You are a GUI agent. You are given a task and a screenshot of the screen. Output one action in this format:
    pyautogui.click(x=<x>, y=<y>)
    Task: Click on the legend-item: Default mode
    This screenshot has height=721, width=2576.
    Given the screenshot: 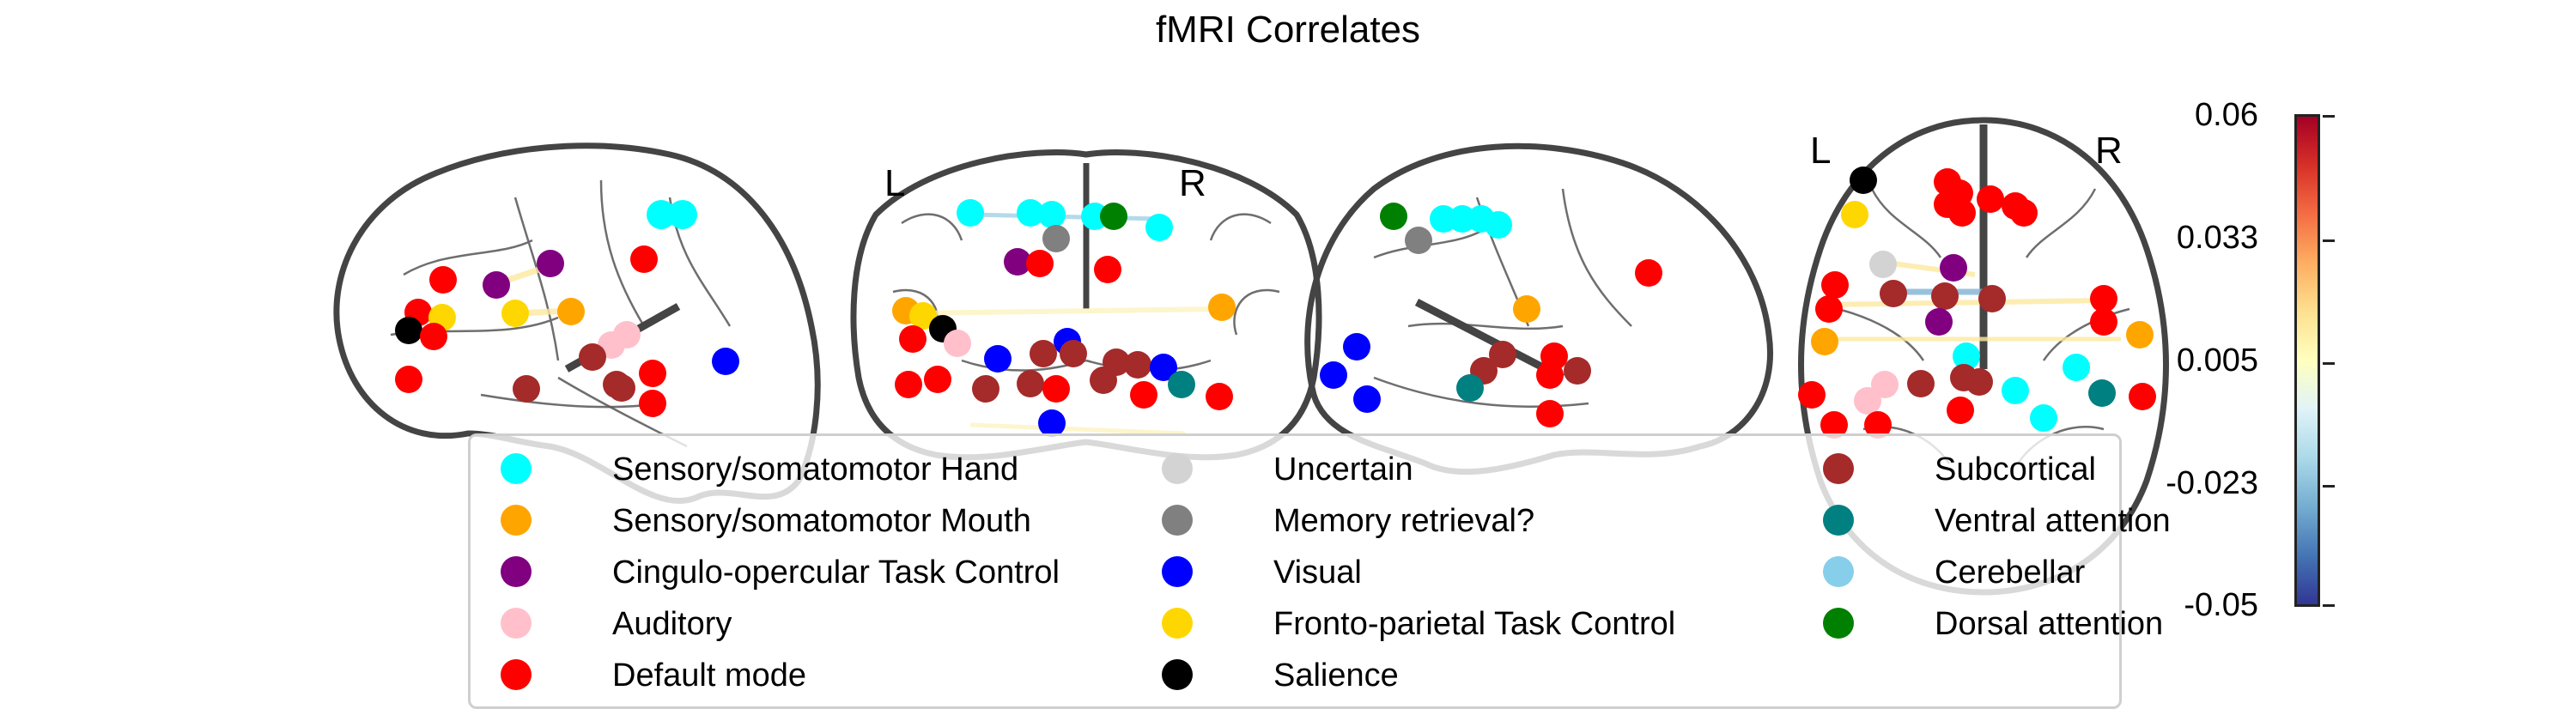 What is the action you would take?
    pyautogui.click(x=653, y=675)
    